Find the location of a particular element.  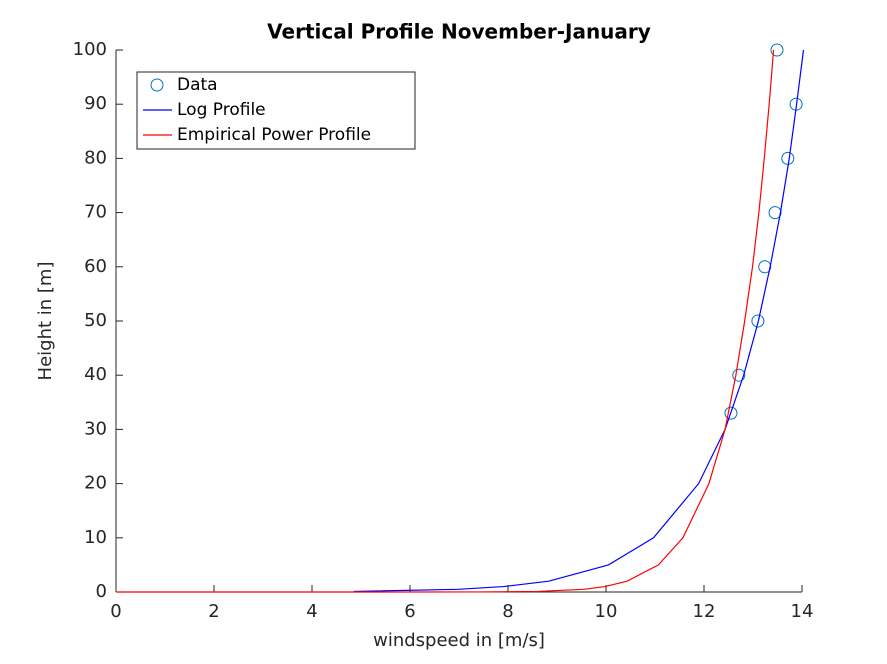

legend-label: Data is located at coordinates (197, 85).